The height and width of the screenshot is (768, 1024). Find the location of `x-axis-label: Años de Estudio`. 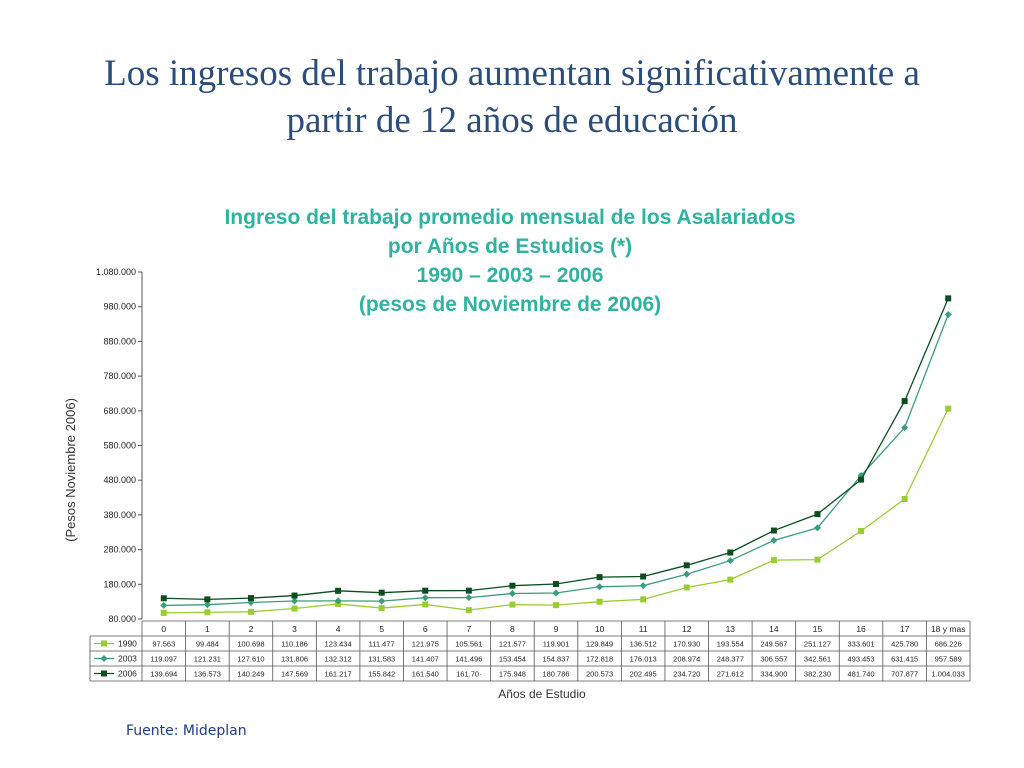

x-axis-label: Años de Estudio is located at coordinates (542, 694).